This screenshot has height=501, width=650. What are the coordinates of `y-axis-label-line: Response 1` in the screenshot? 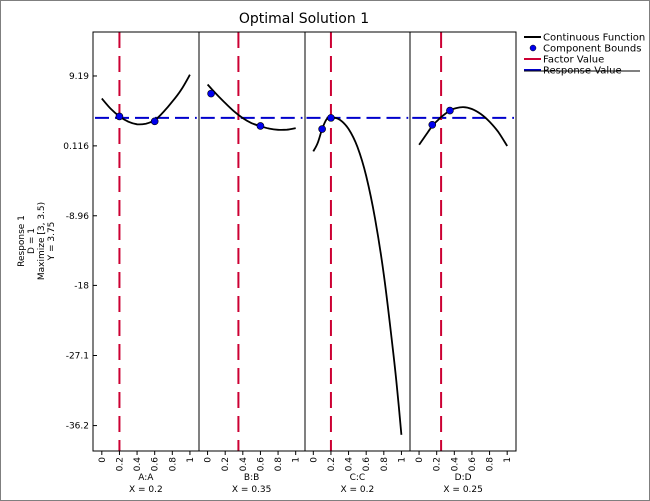 It's located at (22, 241).